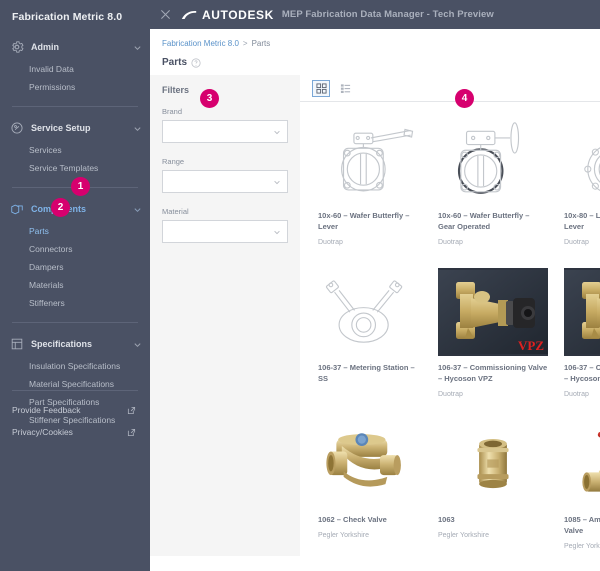 The width and height of the screenshot is (600, 571). I want to click on sidebar-item-parts: Parts, so click(39, 231).